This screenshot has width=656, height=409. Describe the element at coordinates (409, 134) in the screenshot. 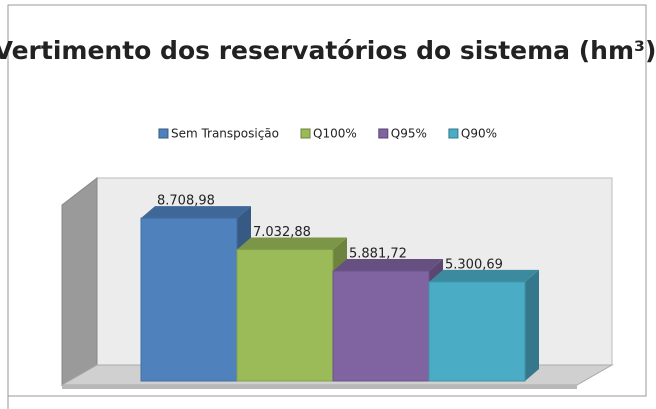

I see `legend-label: Q95%` at that location.